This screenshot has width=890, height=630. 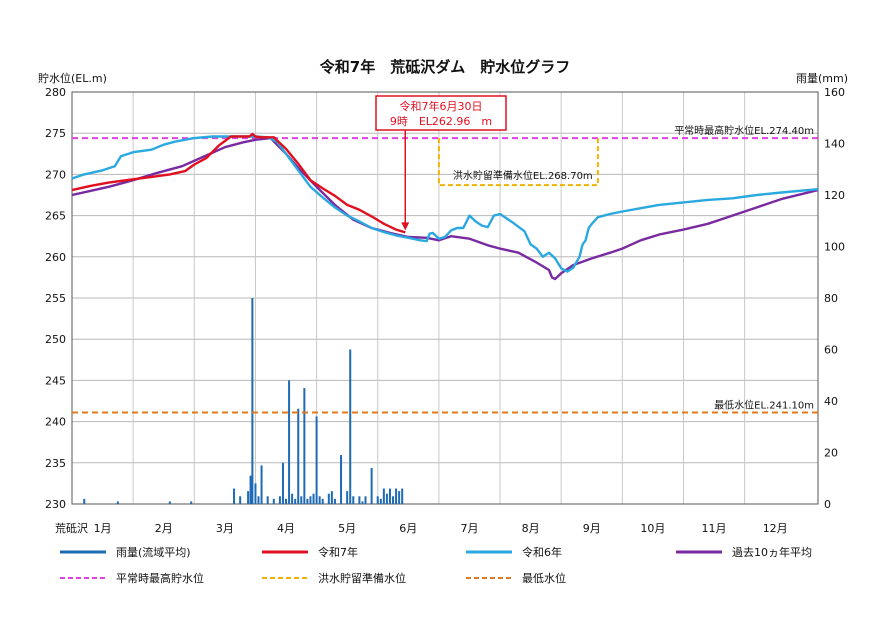 I want to click on x-axis-prefix-label: 荒砥沢, so click(x=71, y=528).